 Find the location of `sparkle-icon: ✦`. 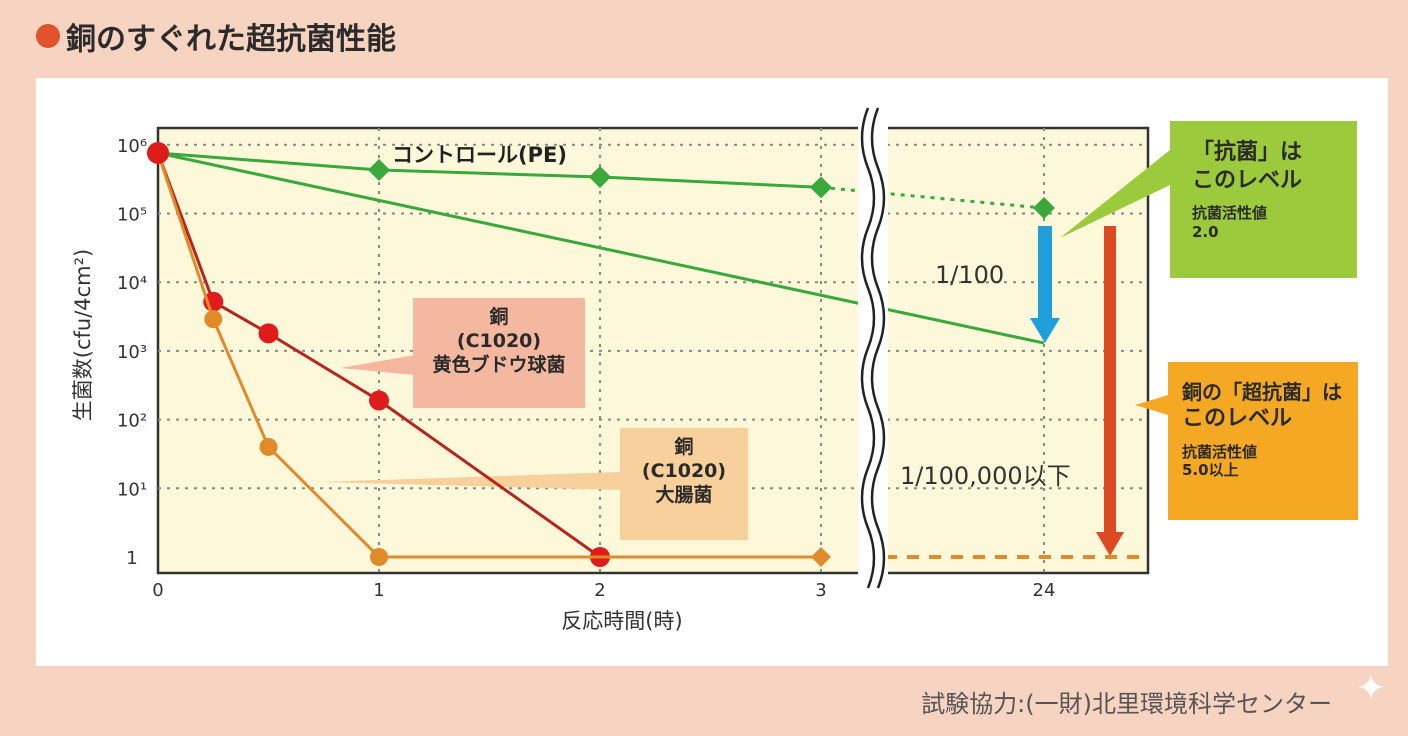

sparkle-icon: ✦ is located at coordinates (1370, 688).